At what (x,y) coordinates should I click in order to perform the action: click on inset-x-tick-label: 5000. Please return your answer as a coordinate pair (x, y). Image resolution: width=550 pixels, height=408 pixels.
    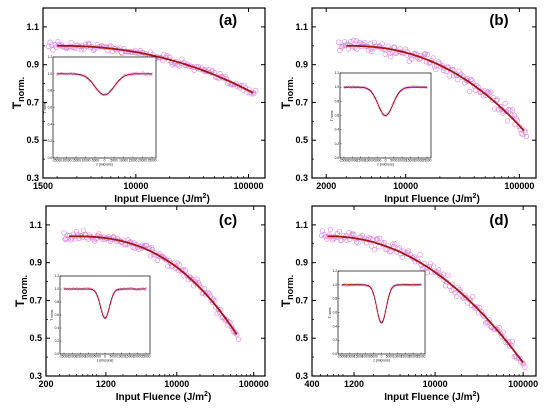
    Looking at the image, I should click on (113, 161).